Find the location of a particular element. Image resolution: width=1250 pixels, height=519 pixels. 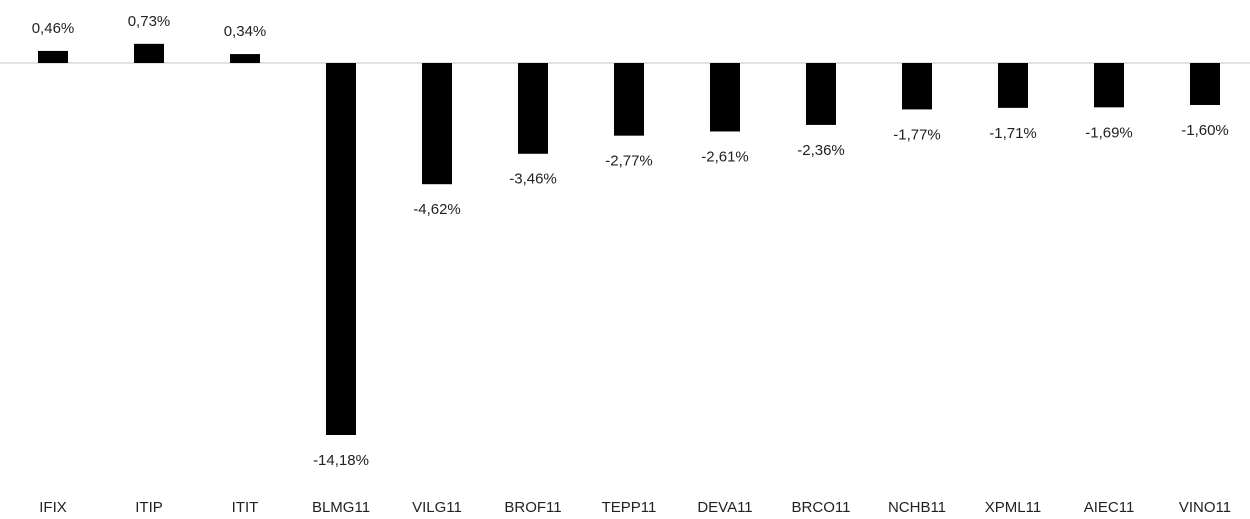

data-label: -14,18% is located at coordinates (341, 460).